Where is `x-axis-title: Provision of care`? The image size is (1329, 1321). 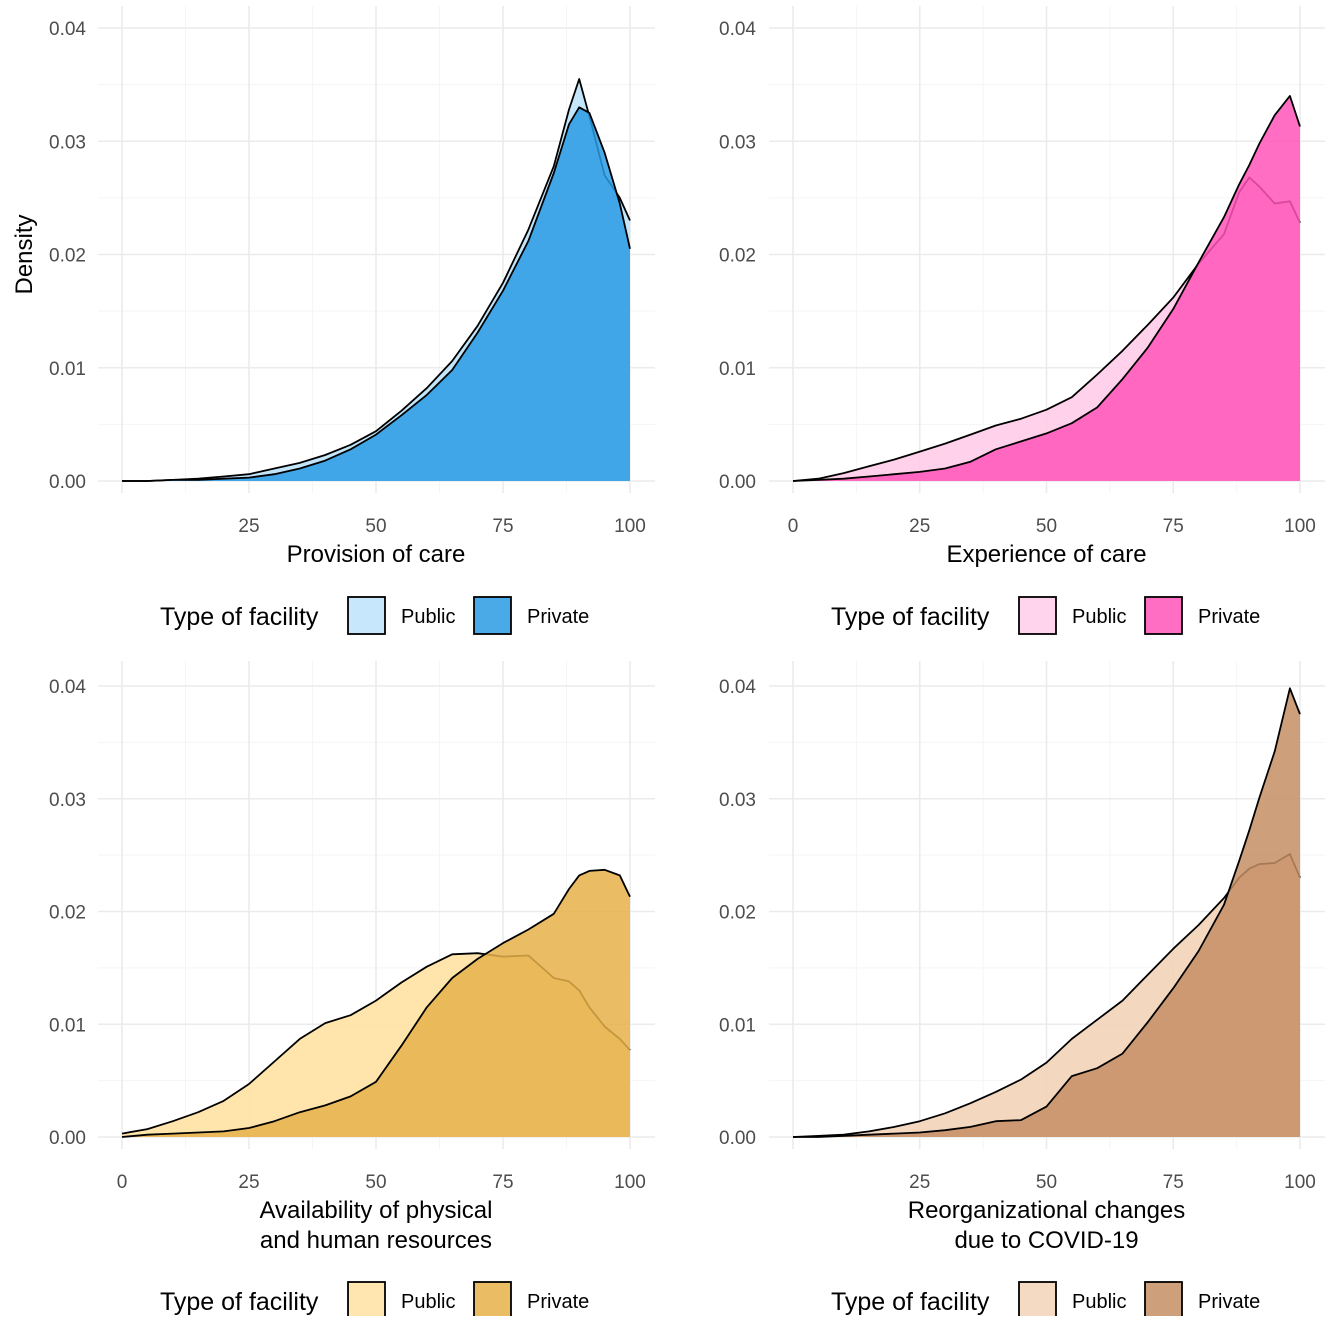
x-axis-title: Provision of care is located at coordinates (376, 554).